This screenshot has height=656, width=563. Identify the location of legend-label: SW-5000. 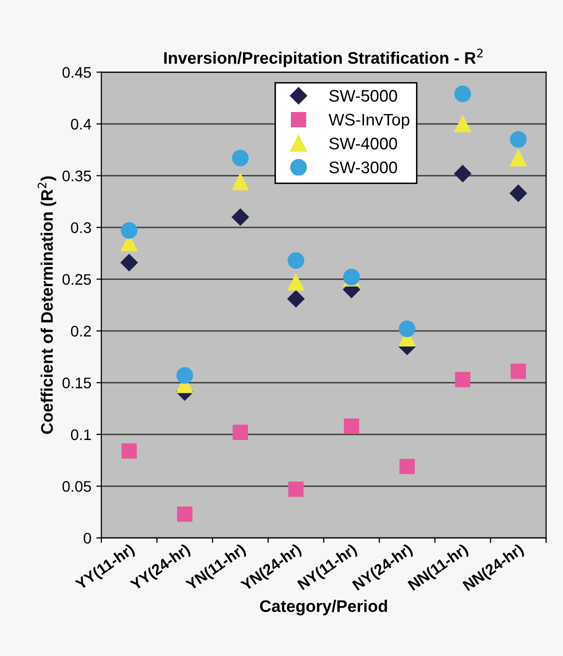
(363, 96).